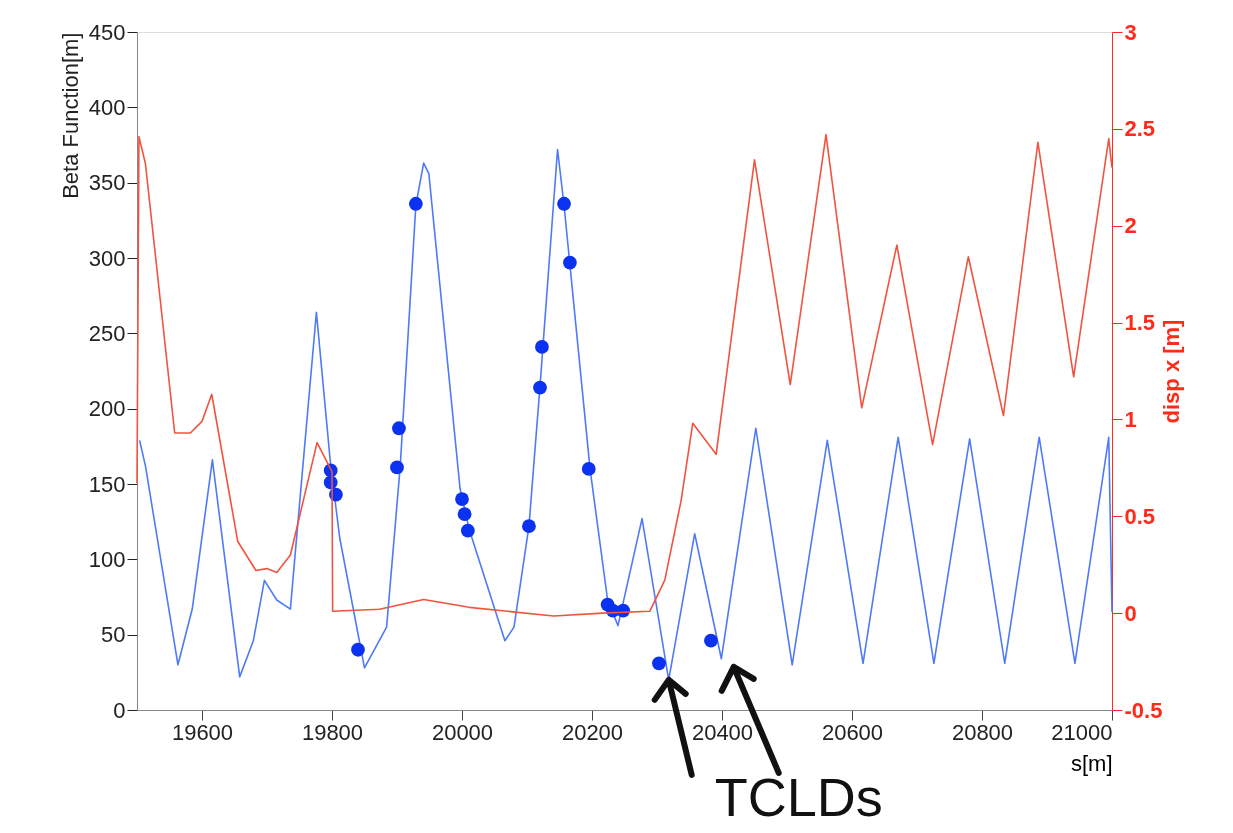 Image resolution: width=1233 pixels, height=833 pixels. What do you see at coordinates (1130, 419) in the screenshot?
I see `y2-tick-label: 1` at bounding box center [1130, 419].